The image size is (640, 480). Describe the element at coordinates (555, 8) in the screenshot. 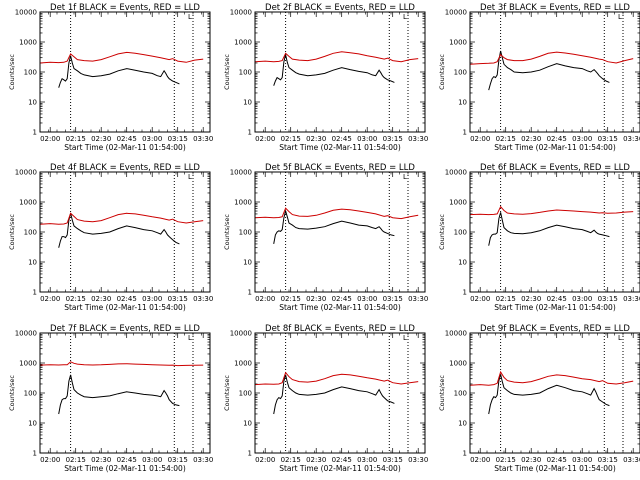

I see `chart-title: Det 3f BLACK = Events, RED = LLD` at that location.